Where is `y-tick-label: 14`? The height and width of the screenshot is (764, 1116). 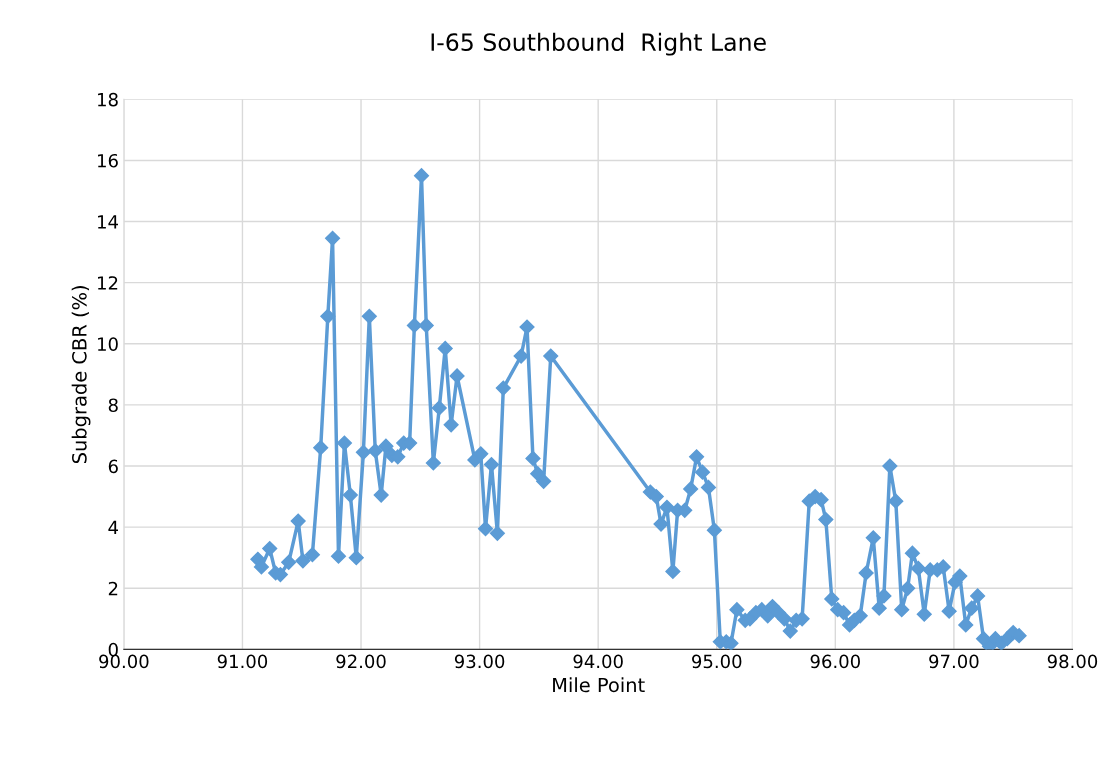
y-tick-label: 14 is located at coordinates (108, 222).